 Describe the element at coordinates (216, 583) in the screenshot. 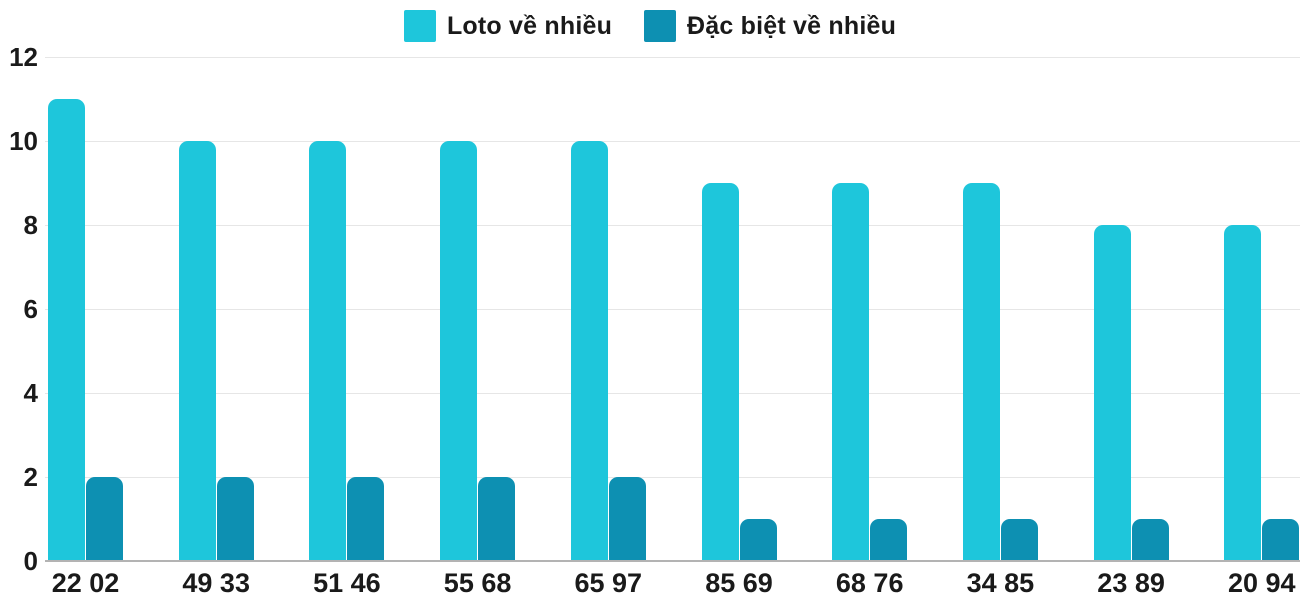

I see `x-tick-label-49-33: 49 33` at that location.